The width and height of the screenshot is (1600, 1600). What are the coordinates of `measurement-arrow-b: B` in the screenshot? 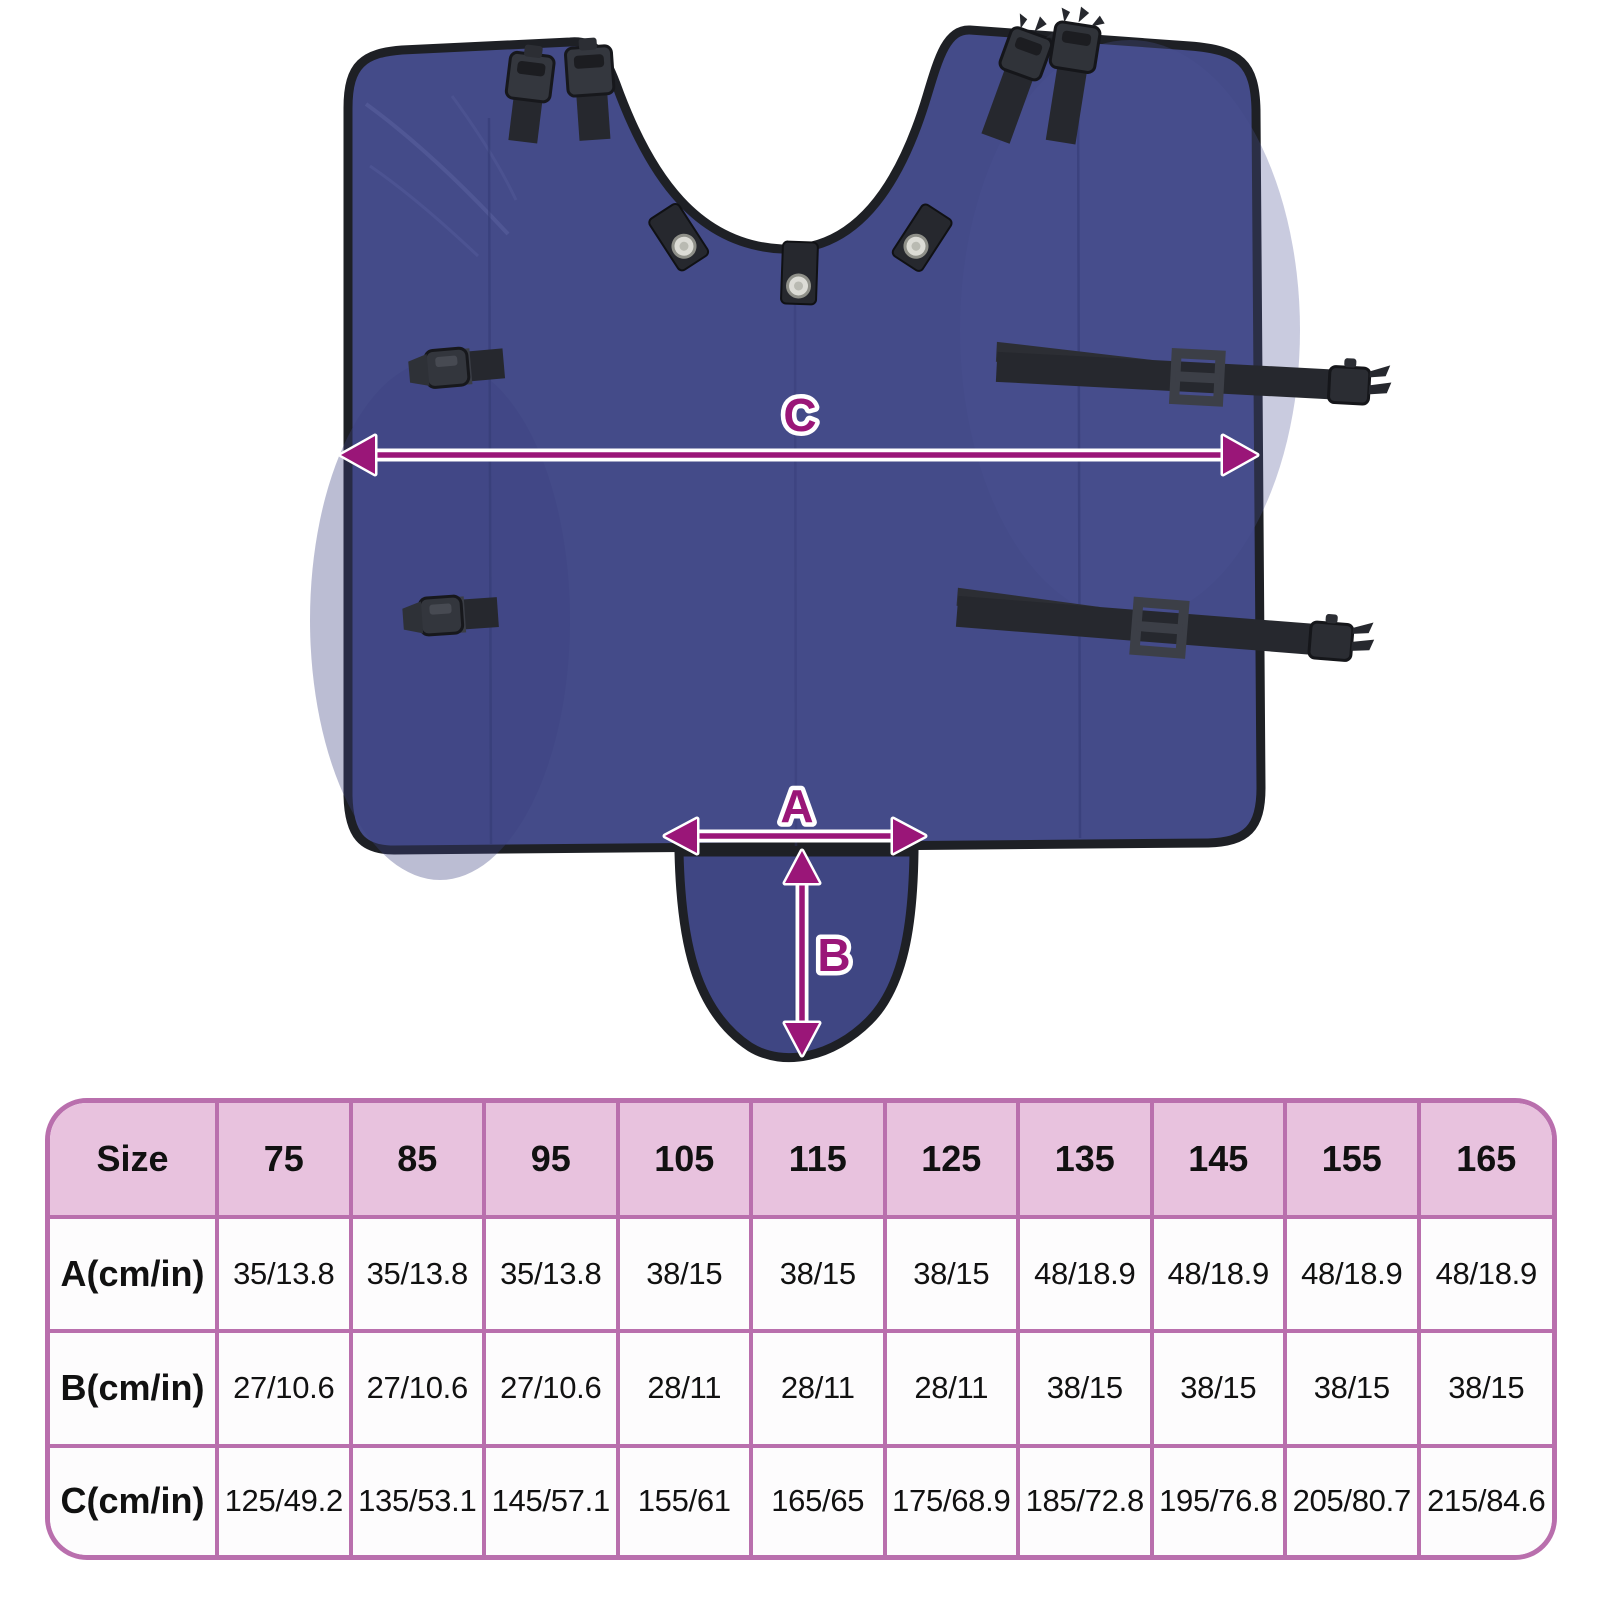 It's located at (818, 953).